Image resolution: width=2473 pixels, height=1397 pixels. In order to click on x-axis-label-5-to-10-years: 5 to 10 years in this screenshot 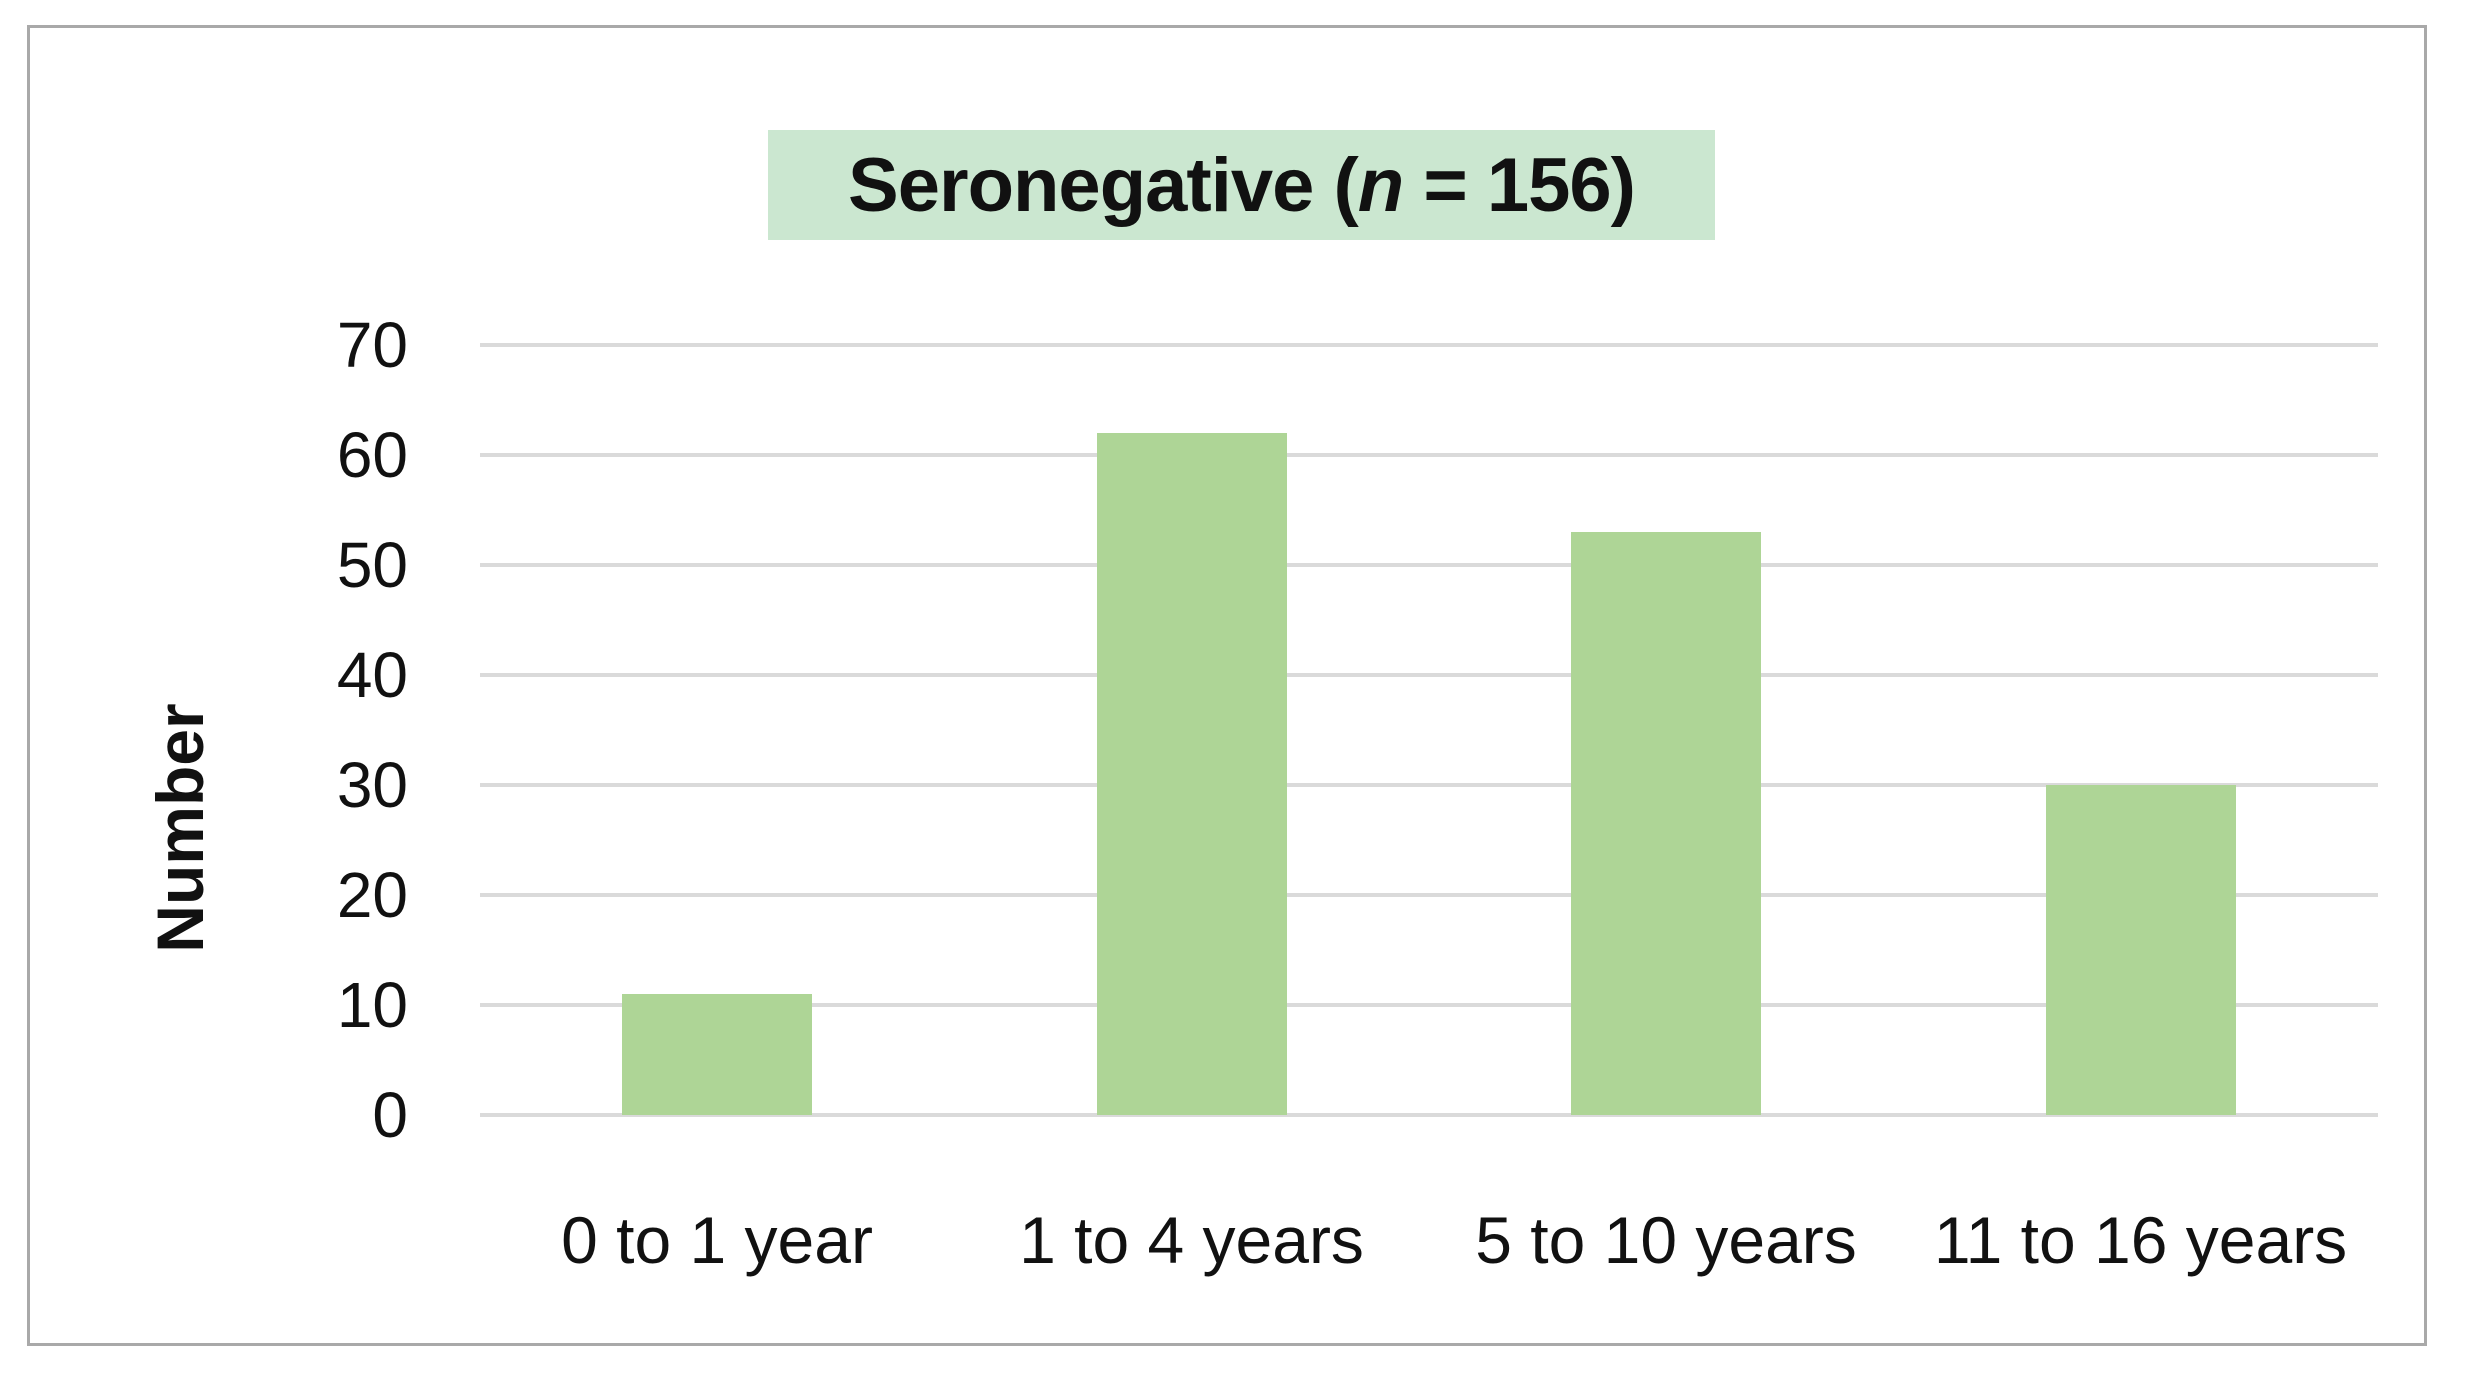, I will do `click(1666, 1240)`.